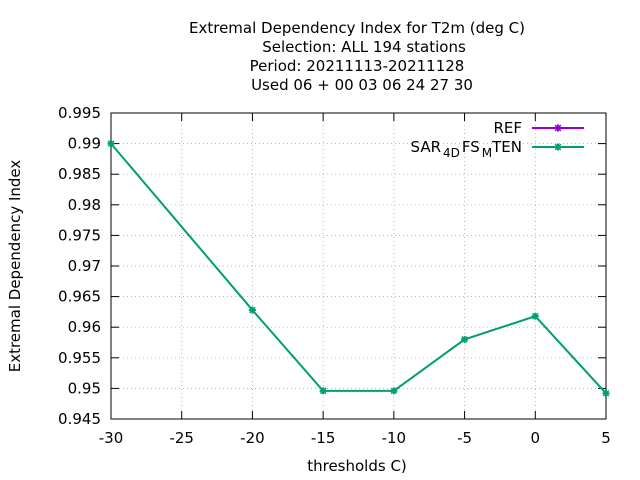  Describe the element at coordinates (364, 47) in the screenshot. I see `title-line-2: Selection: ALL 194 stations` at that location.